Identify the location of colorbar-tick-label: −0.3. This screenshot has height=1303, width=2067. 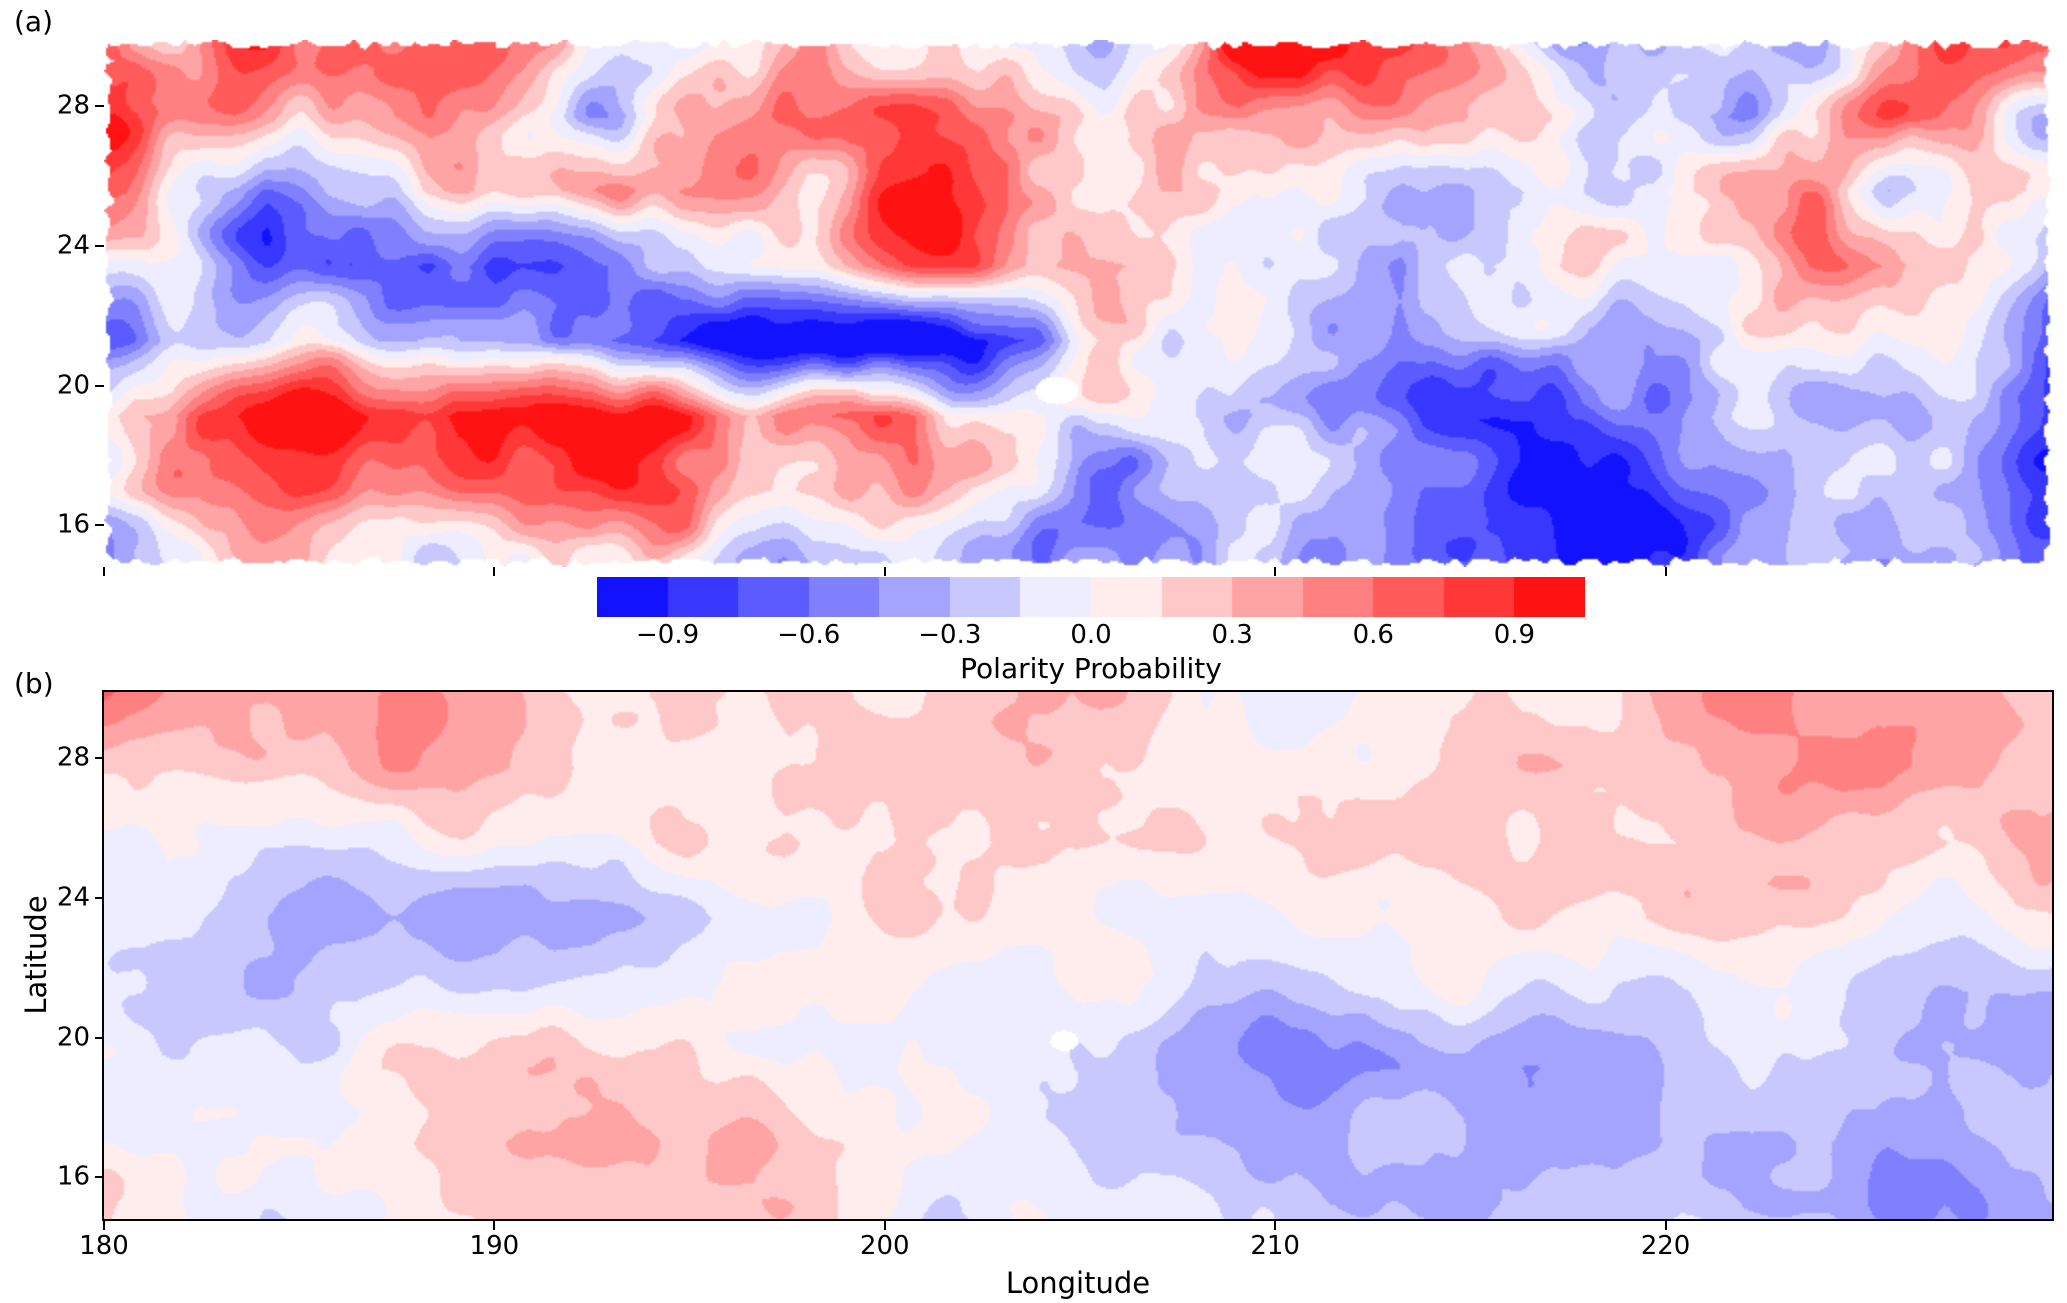
(950, 635).